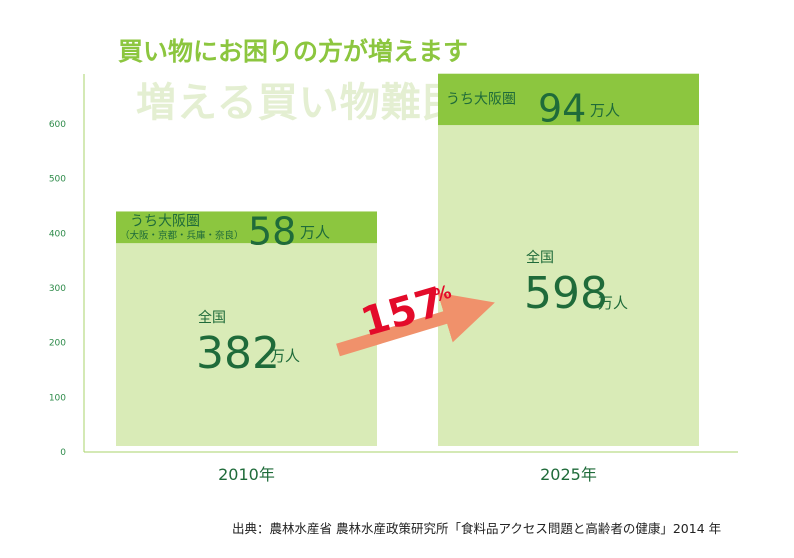 This screenshot has height=558, width=794. Describe the element at coordinates (442, 294) in the screenshot. I see `growth-unit: %` at that location.